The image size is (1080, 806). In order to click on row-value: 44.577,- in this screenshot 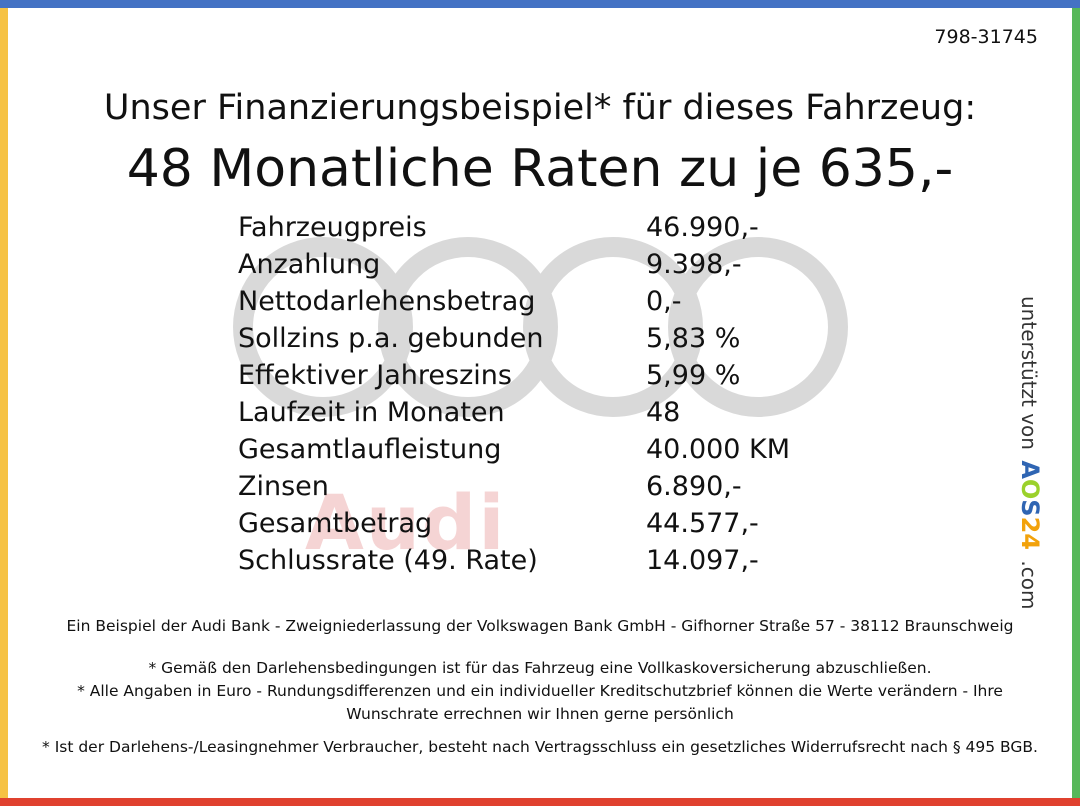, I will do `click(702, 523)`.